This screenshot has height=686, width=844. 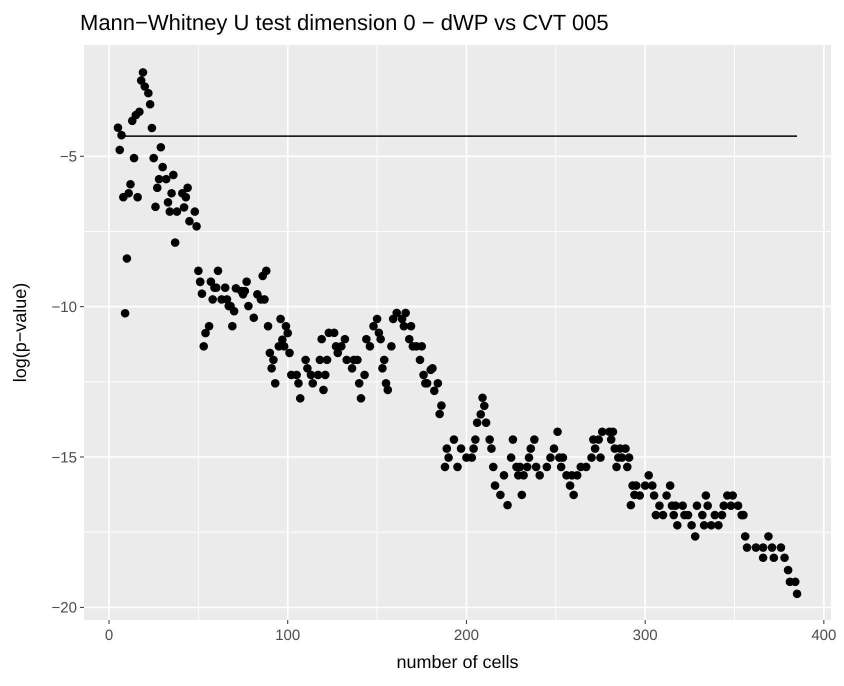 What do you see at coordinates (64, 608) in the screenshot?
I see `y-tick-label: −20` at bounding box center [64, 608].